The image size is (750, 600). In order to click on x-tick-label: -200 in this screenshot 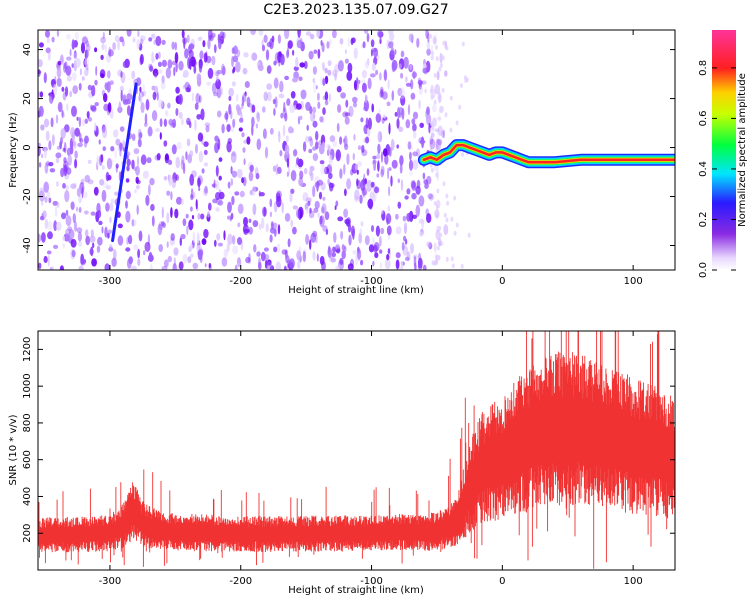, I will do `click(240, 281)`.